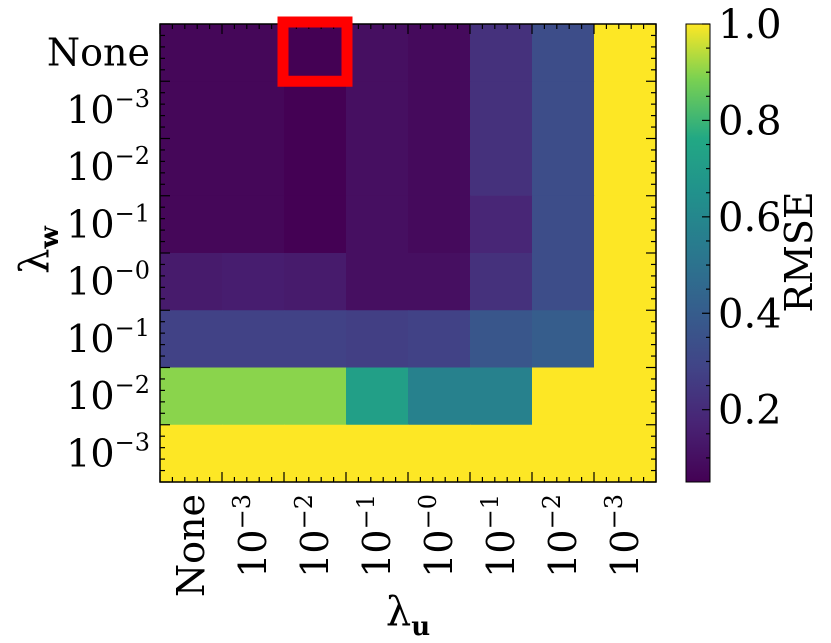 This screenshot has height=643, width=831. I want to click on y-tick-label-3: 10⁻¹, so click(108, 222).